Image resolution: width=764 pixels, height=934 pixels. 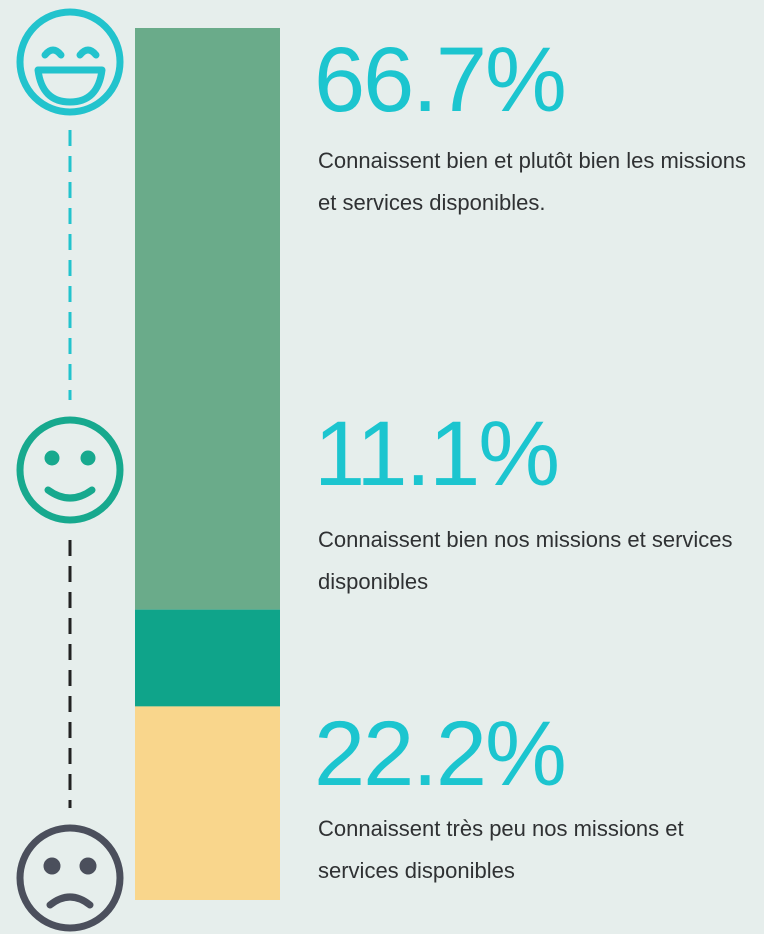 I want to click on value-label: 11.1%, so click(x=437, y=454).